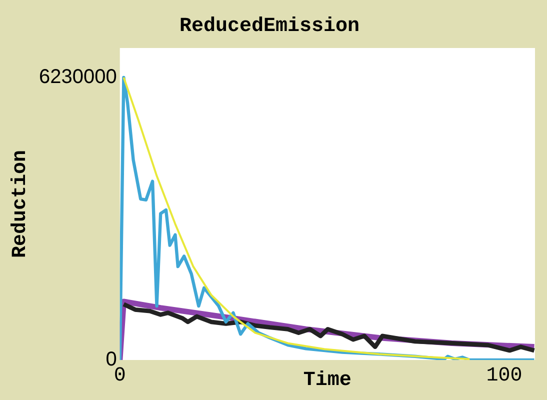 The image size is (547, 400). What do you see at coordinates (504, 376) in the screenshot?
I see `x-tick-label: 100` at bounding box center [504, 376].